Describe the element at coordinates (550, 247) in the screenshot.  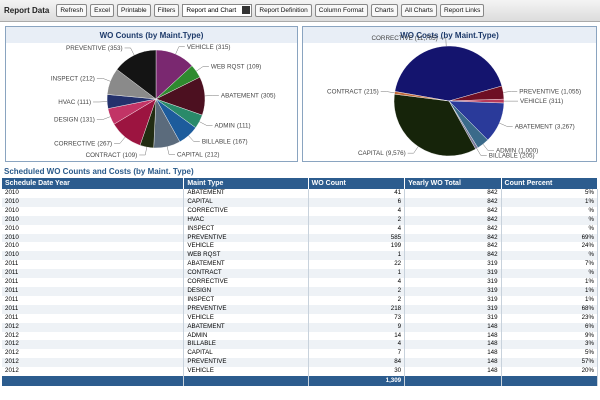
I see `table-cell: 24%` at that location.